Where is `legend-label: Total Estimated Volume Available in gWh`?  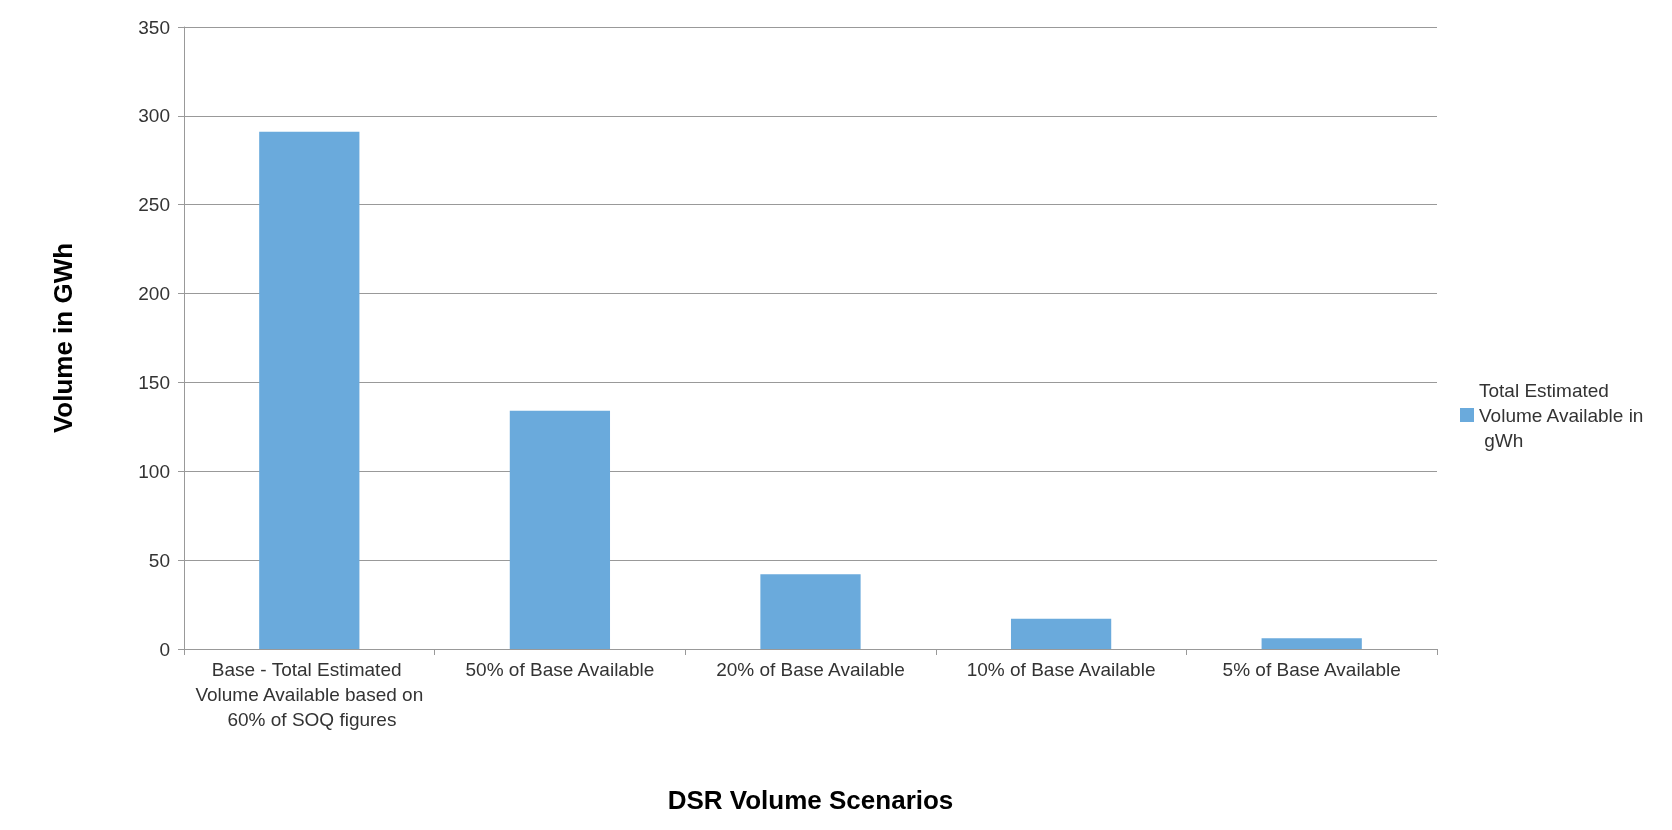
legend-label: Total Estimated Volume Available in gWh is located at coordinates (1561, 415).